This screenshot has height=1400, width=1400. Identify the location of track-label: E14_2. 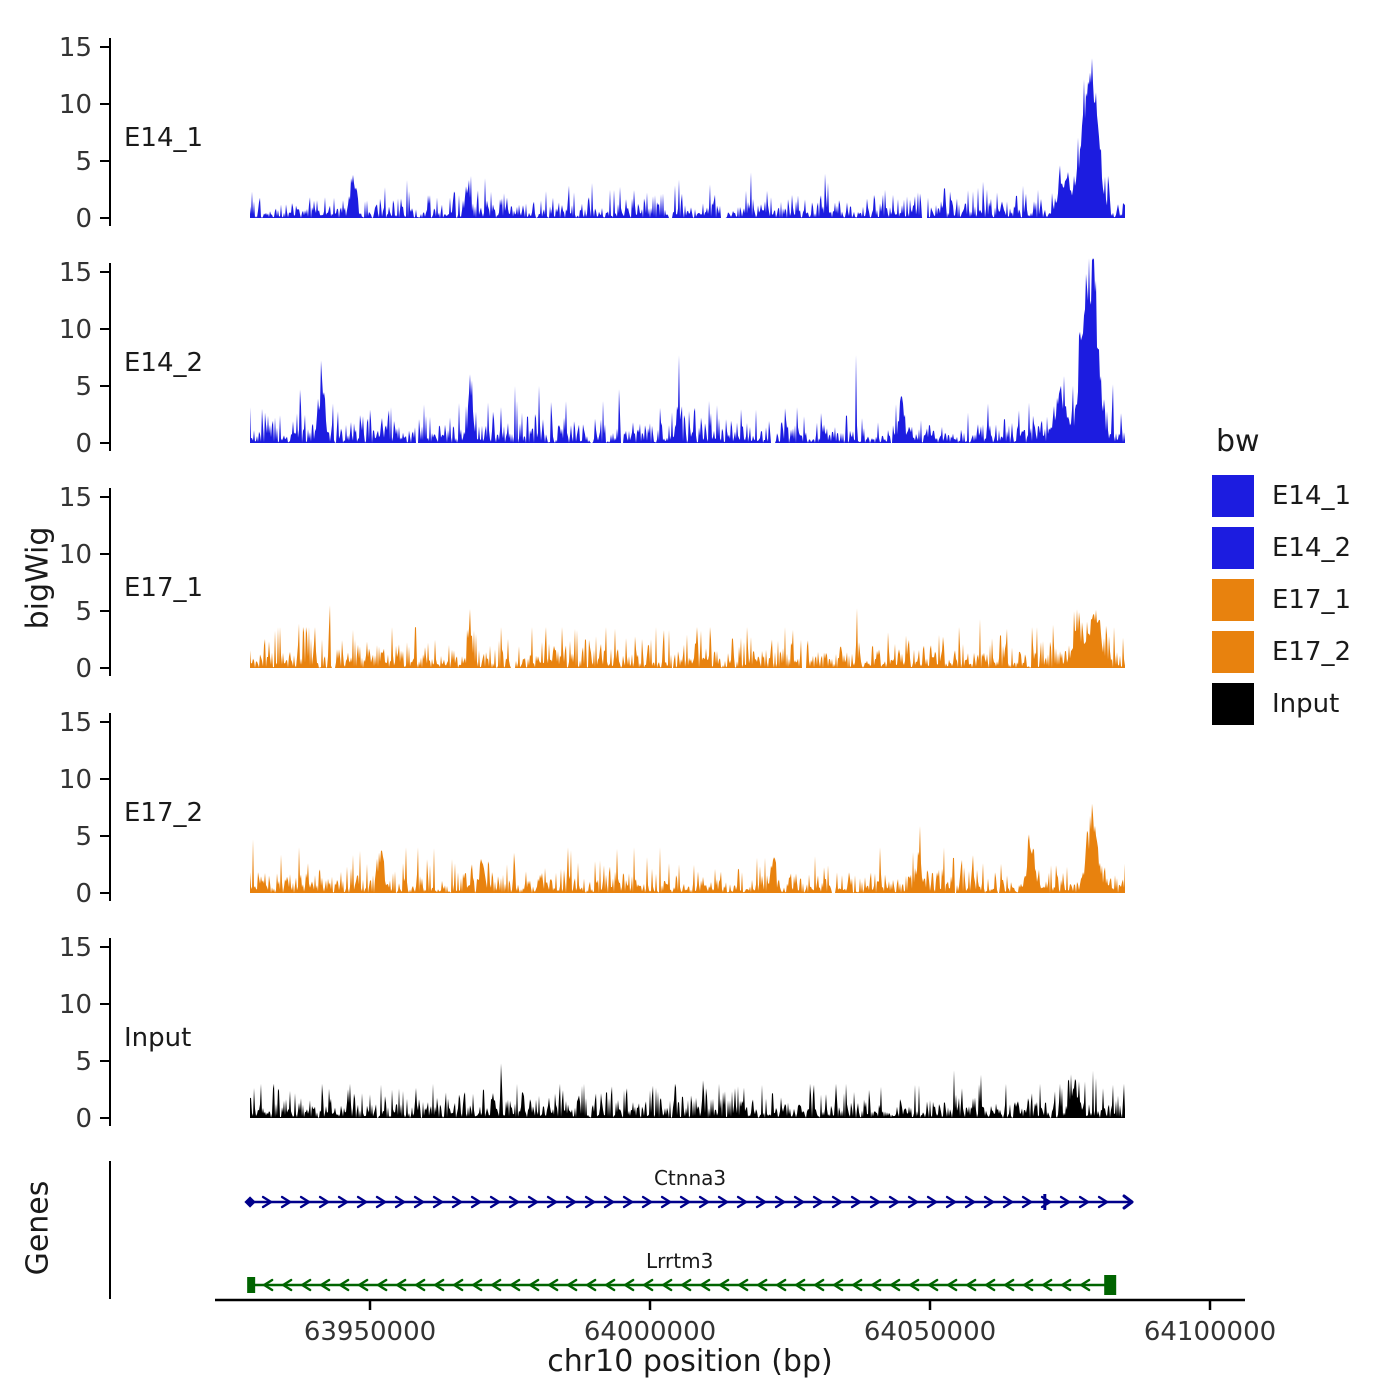
(163, 363).